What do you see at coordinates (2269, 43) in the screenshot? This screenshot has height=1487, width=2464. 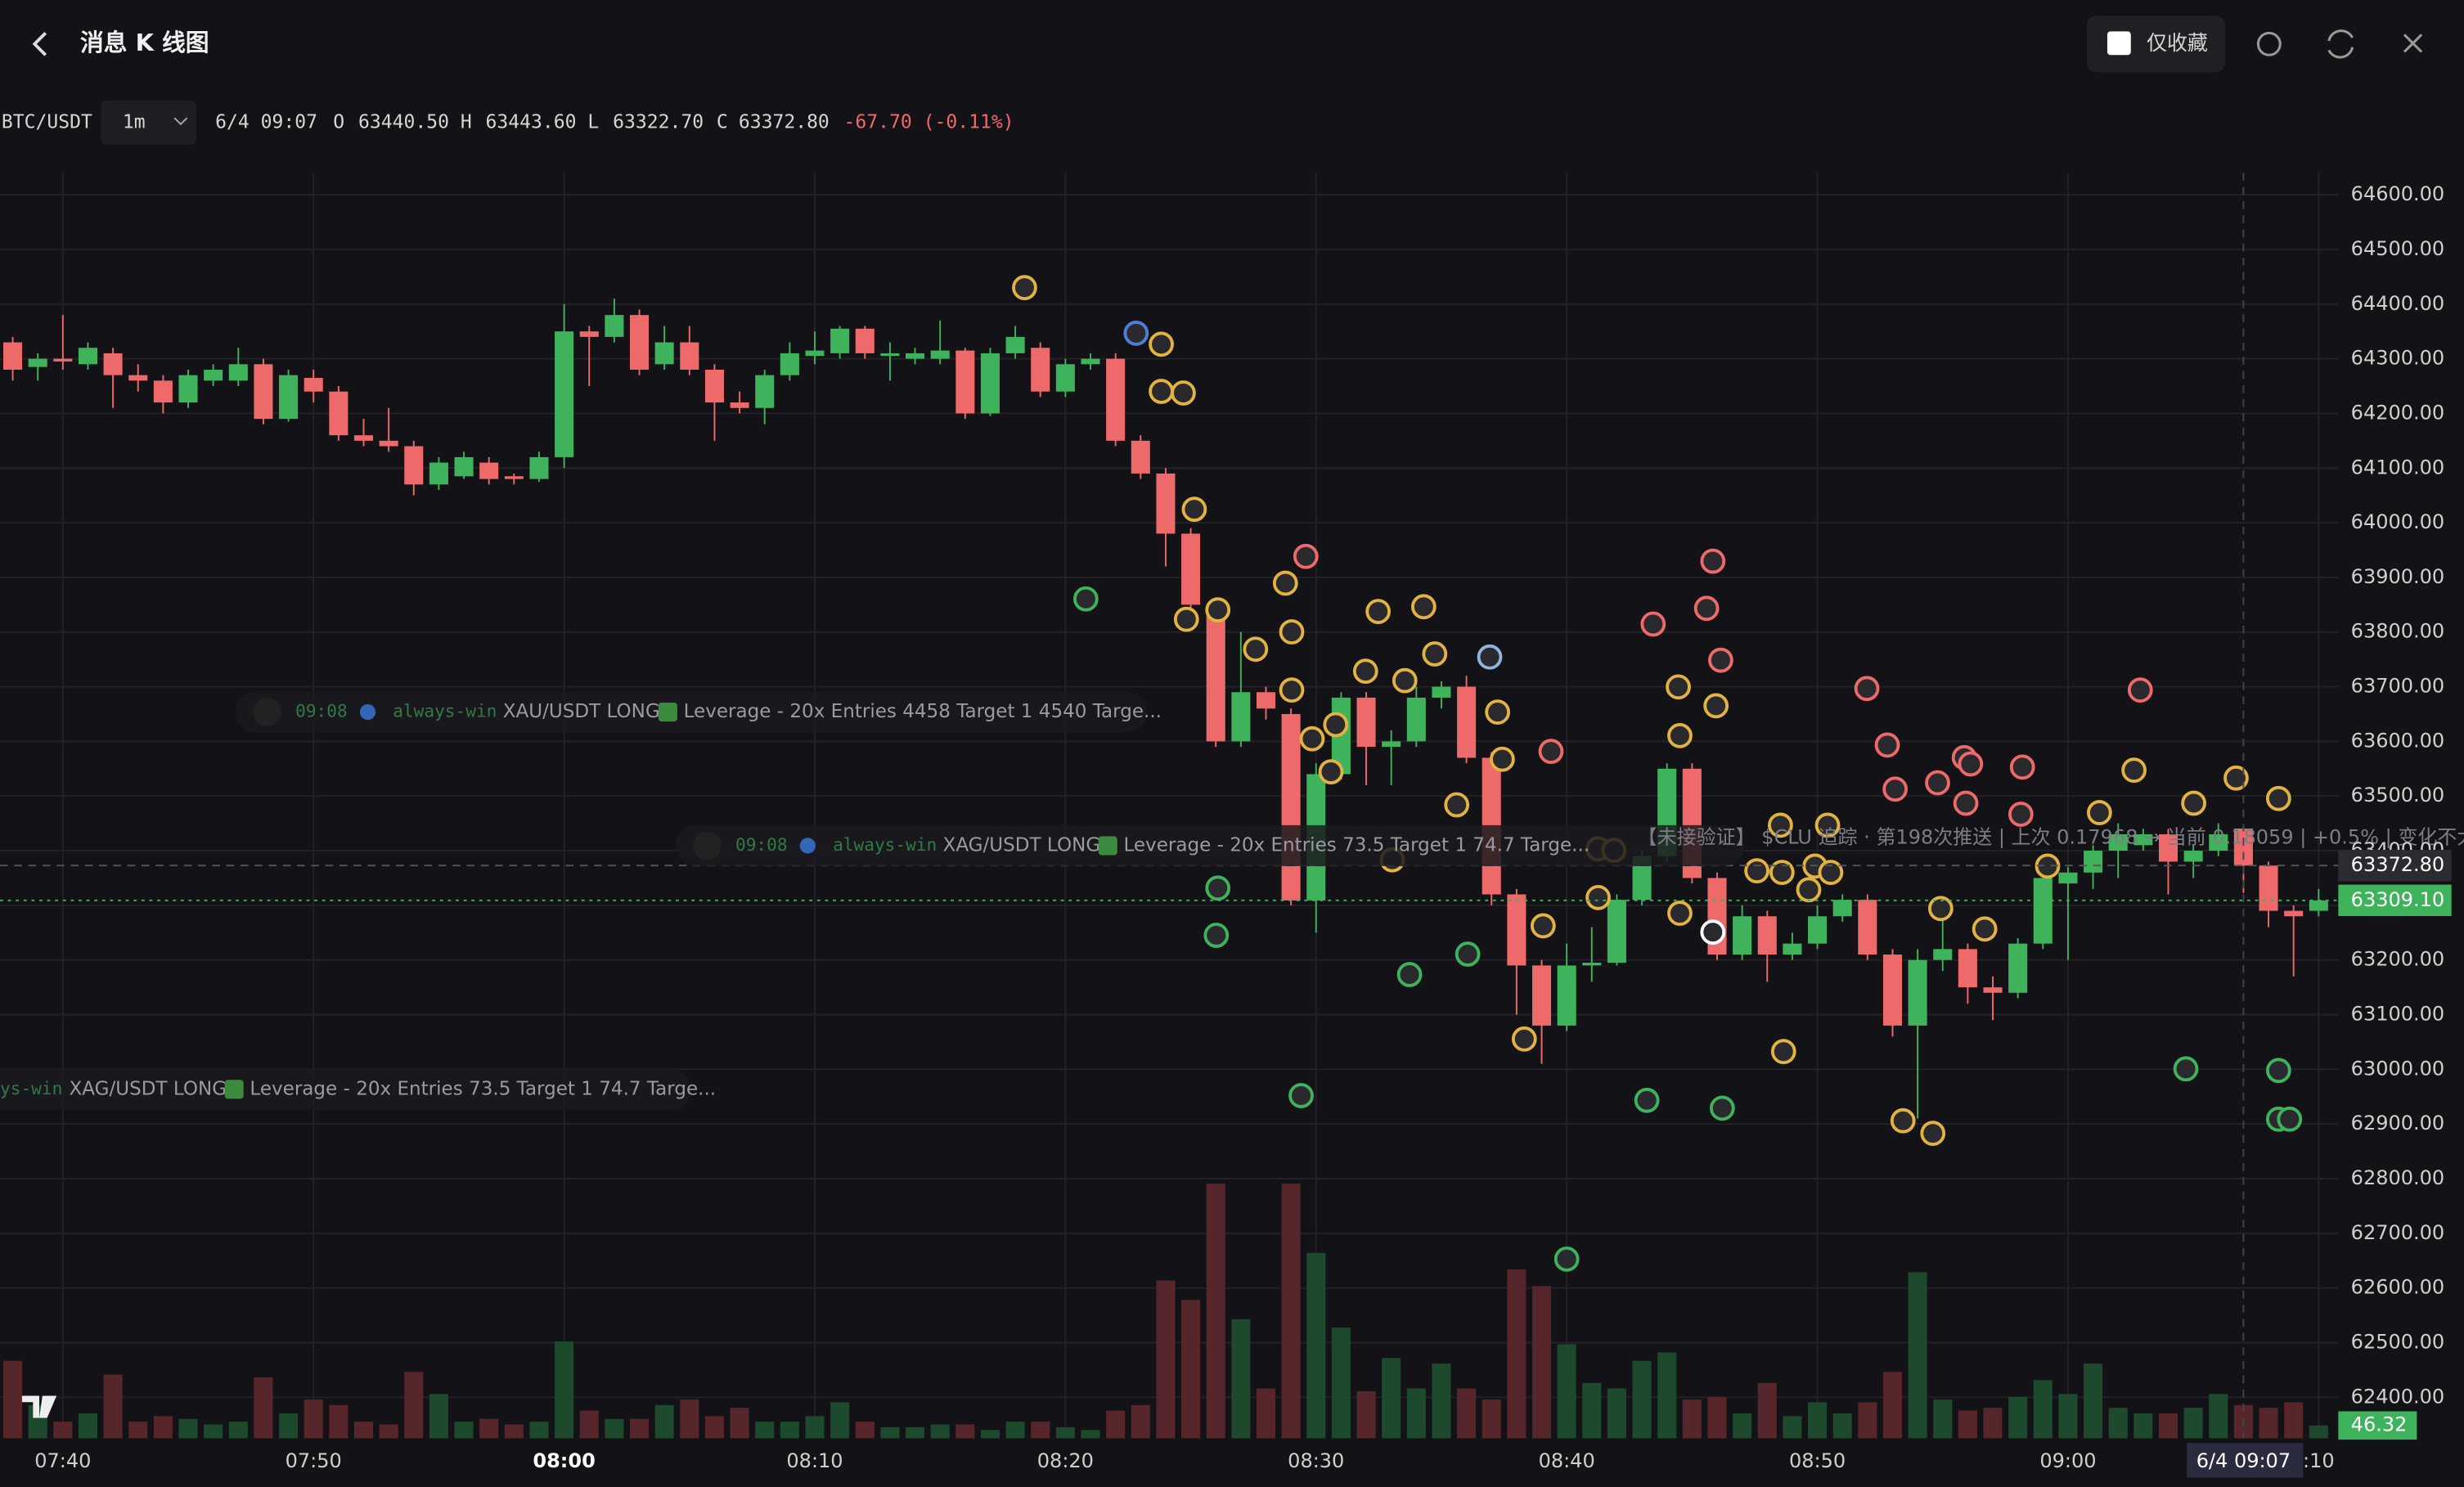 I see `settings-icon` at bounding box center [2269, 43].